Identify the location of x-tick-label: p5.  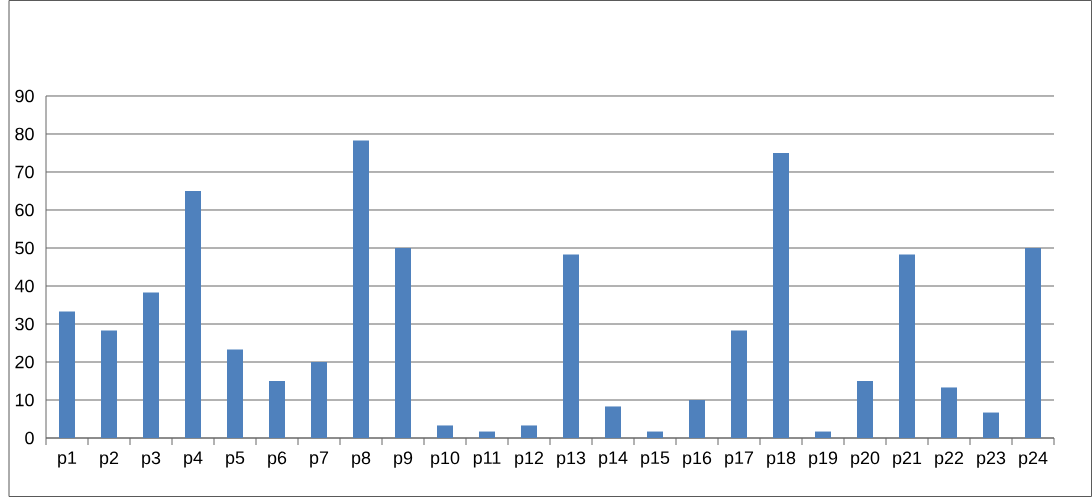
(235, 459).